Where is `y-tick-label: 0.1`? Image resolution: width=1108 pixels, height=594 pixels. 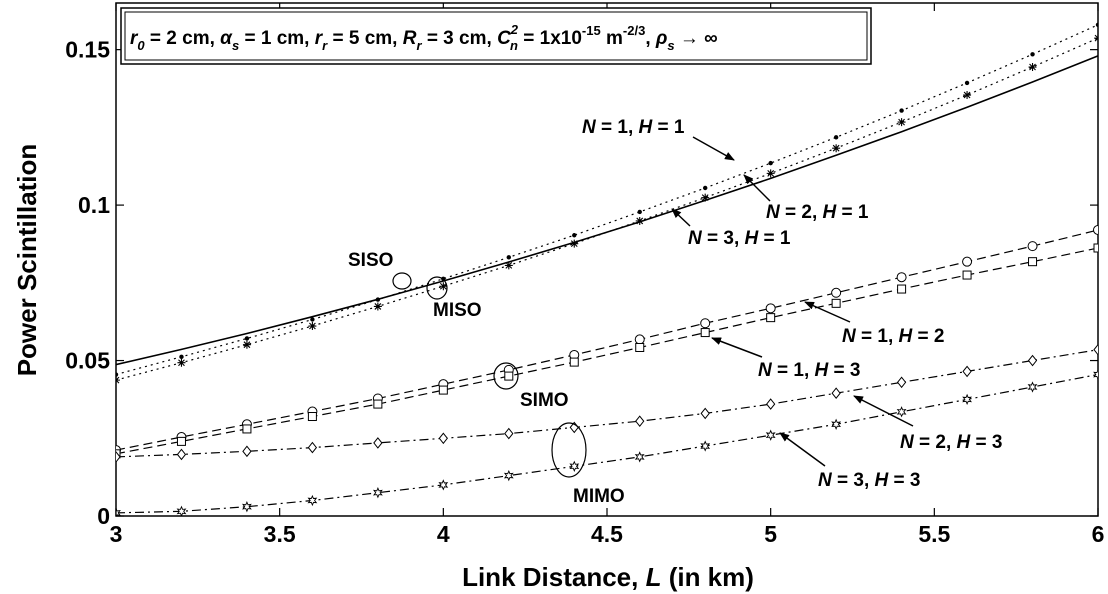 y-tick-label: 0.1 is located at coordinates (94, 205).